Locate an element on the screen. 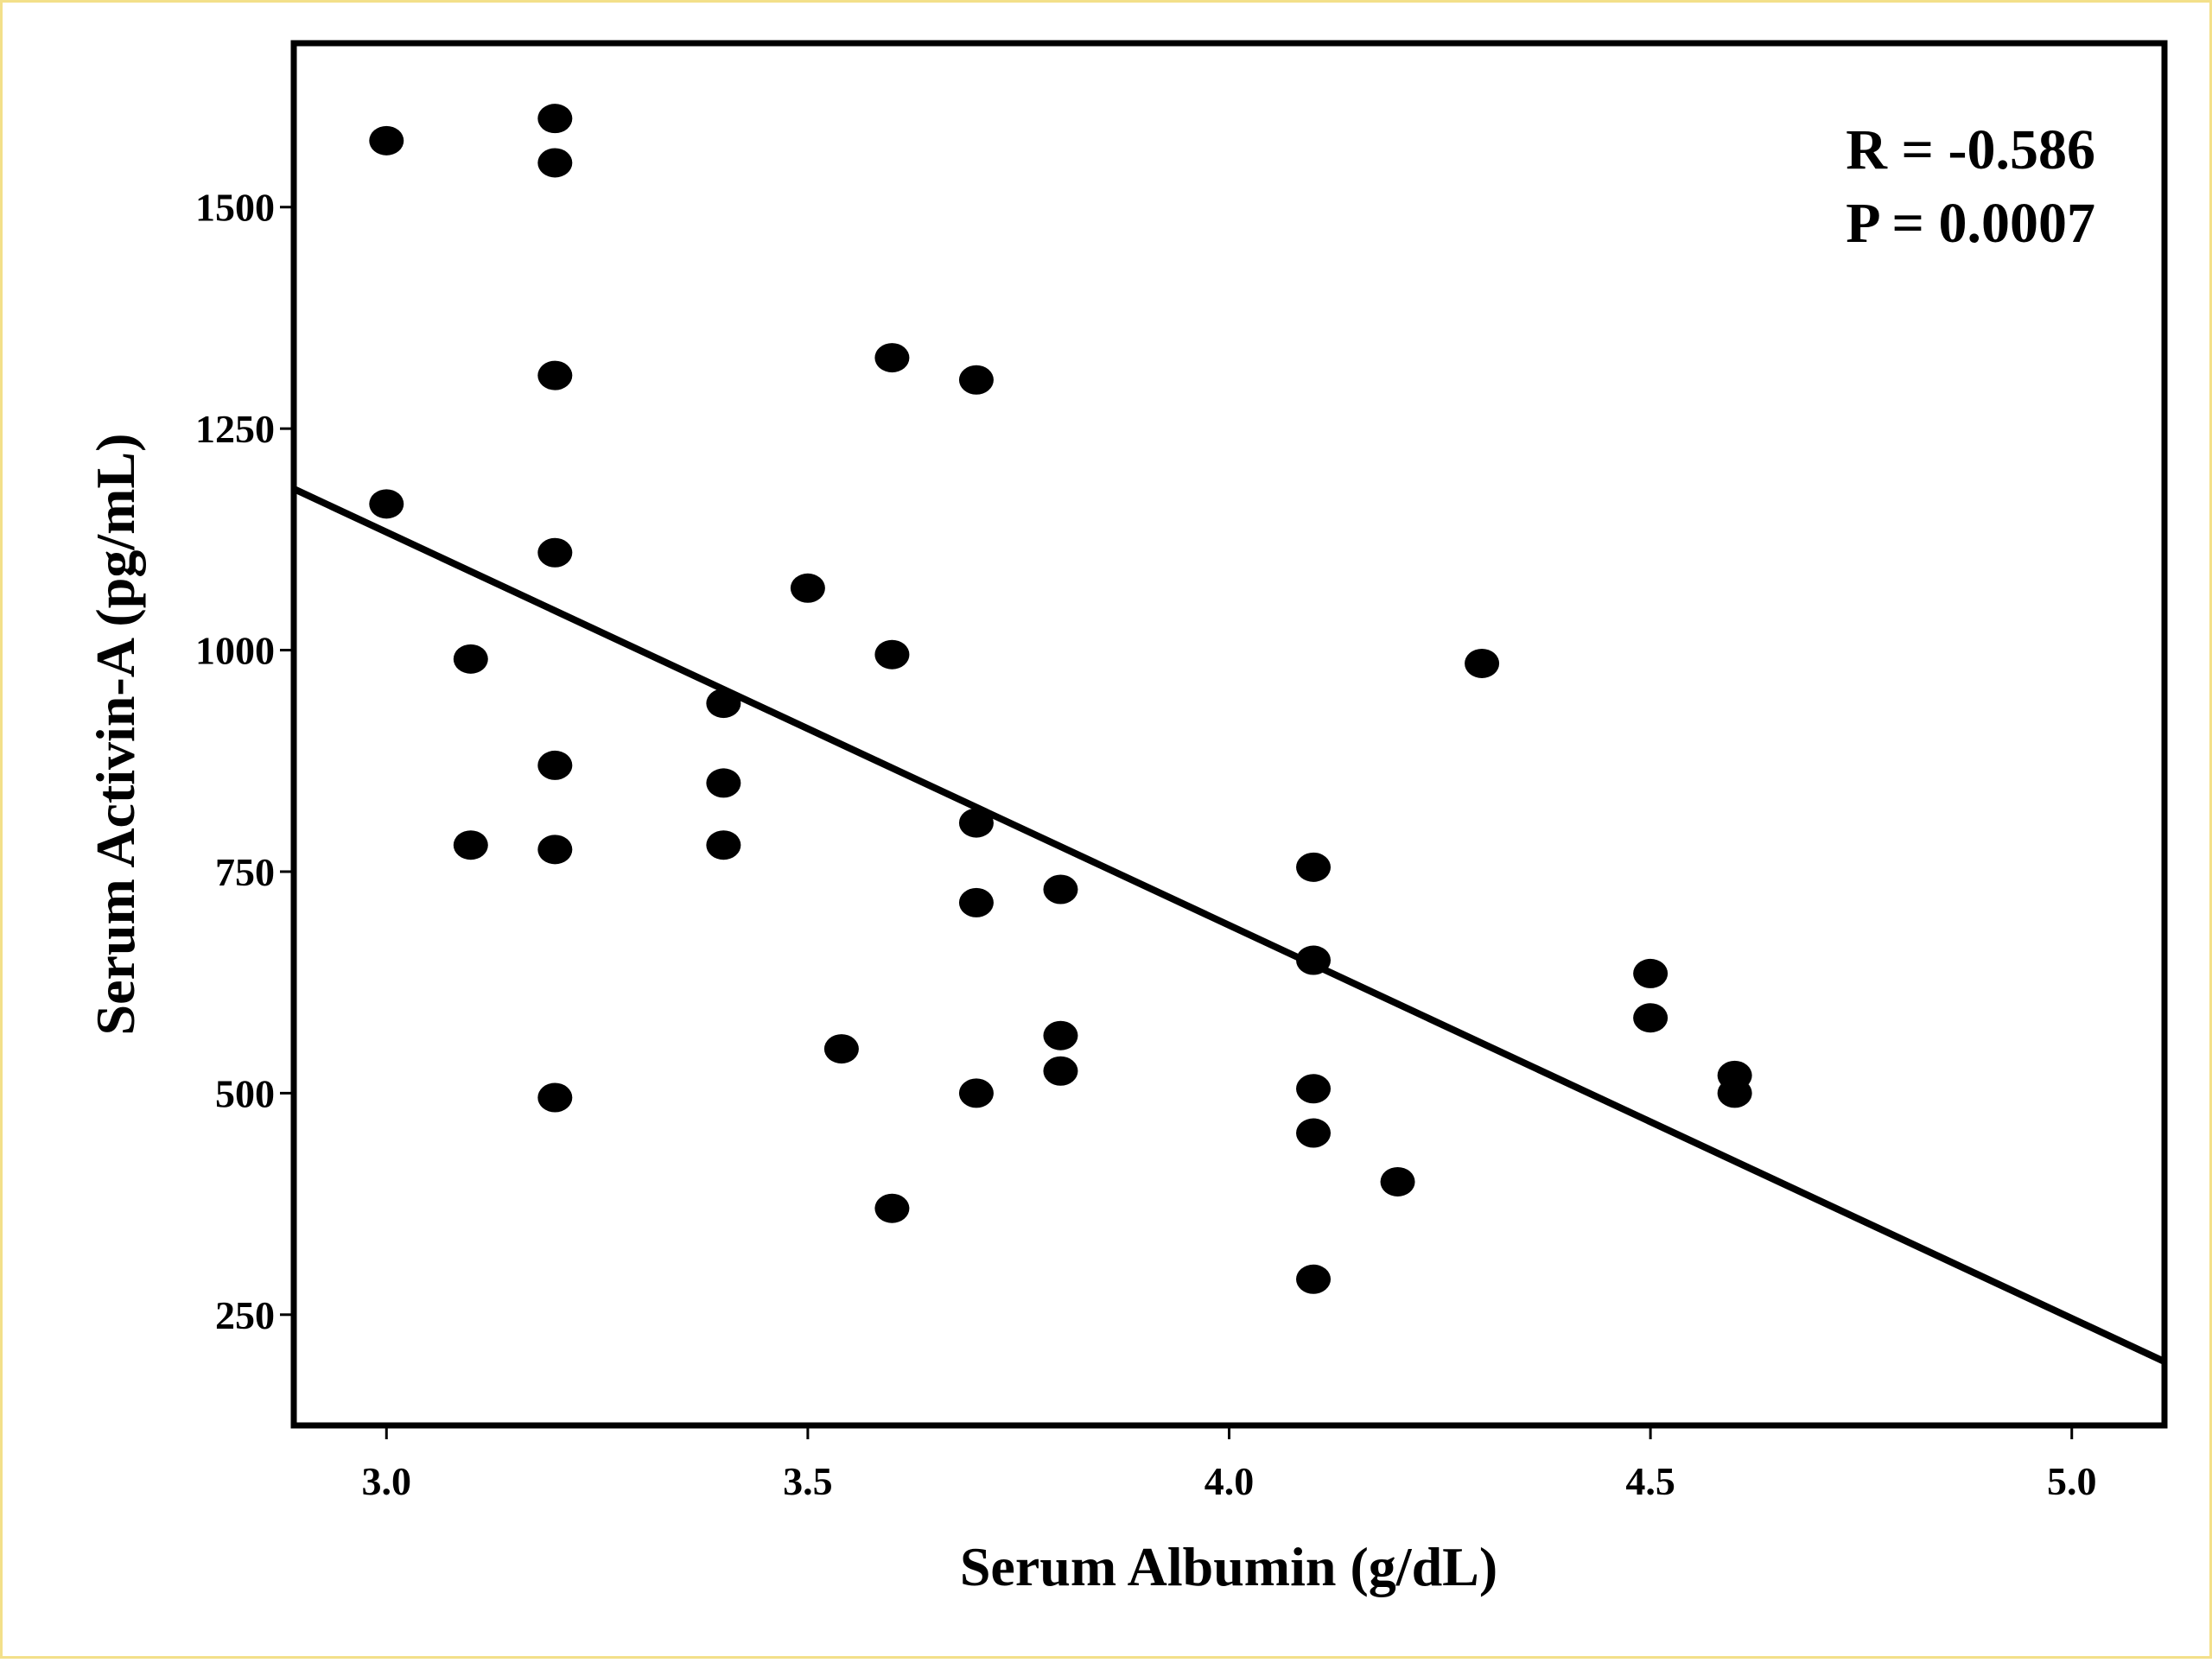 The height and width of the screenshot is (1663, 2212). y-axis-title: Serum Activin-A (pg/mL) is located at coordinates (115, 735).